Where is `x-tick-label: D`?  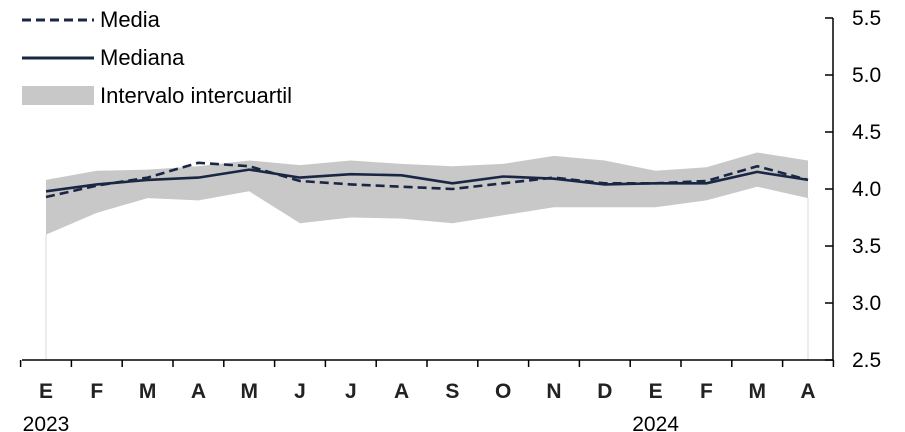 x-tick-label: D is located at coordinates (604, 391).